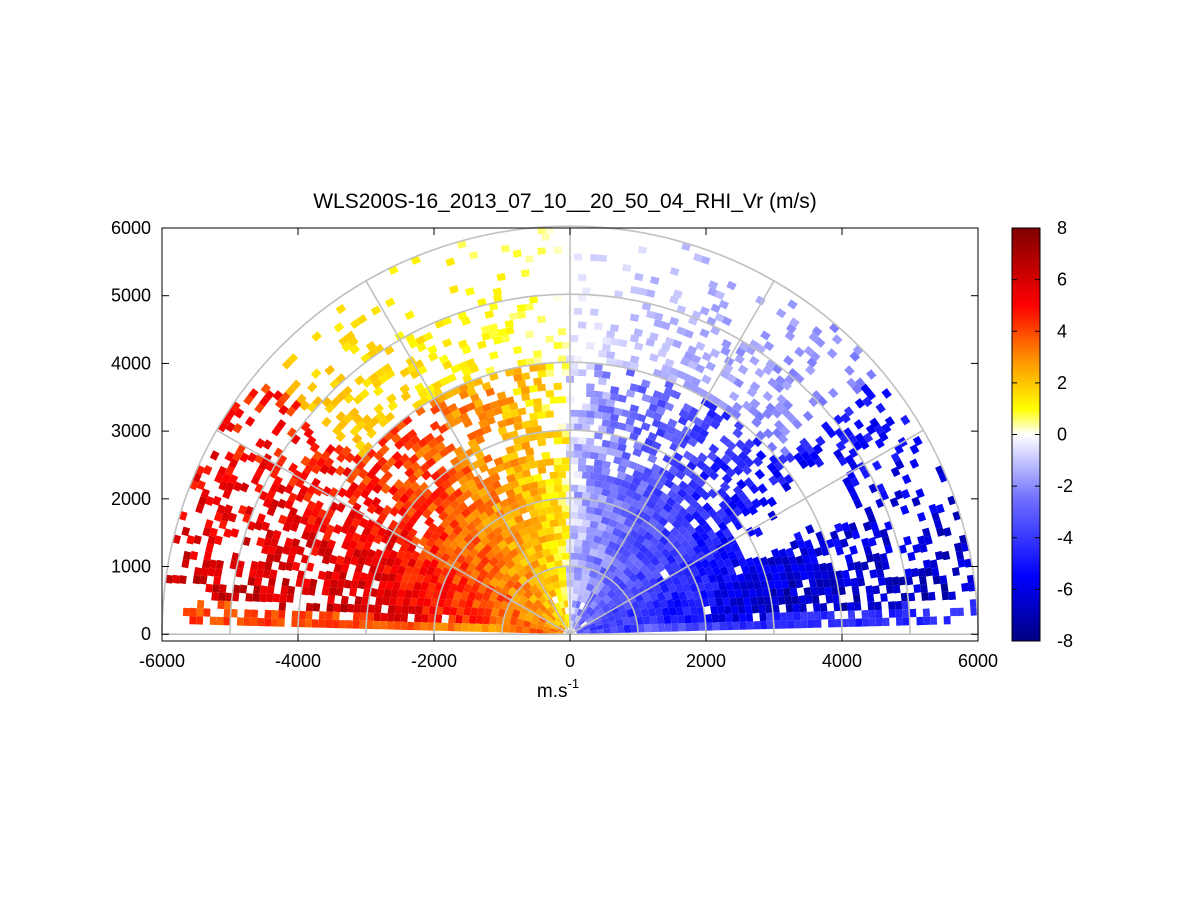 The image size is (1201, 901). Describe the element at coordinates (706, 661) in the screenshot. I see `x-tick-label: 2000` at that location.